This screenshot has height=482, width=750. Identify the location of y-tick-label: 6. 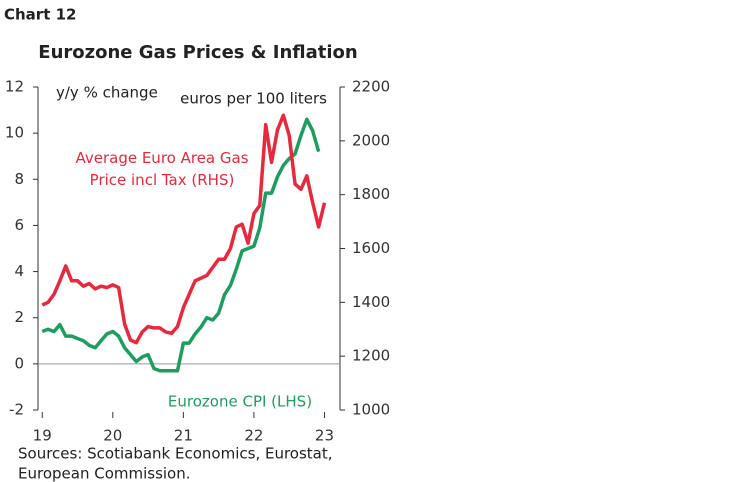
(19, 225).